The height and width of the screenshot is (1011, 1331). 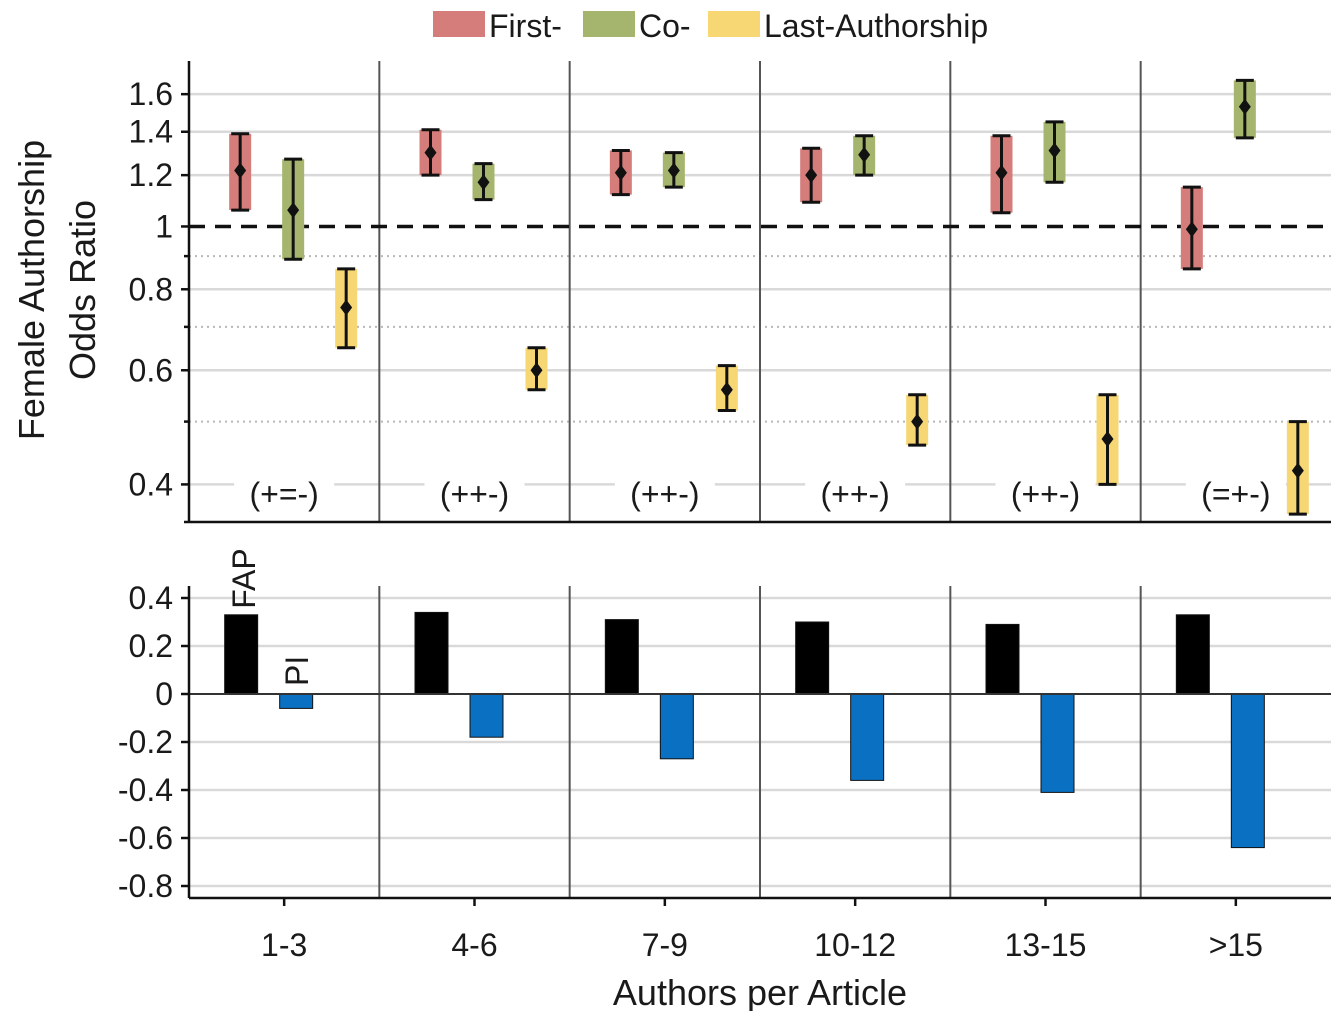 I want to click on y-tick-label: 1.6, so click(x=151, y=94).